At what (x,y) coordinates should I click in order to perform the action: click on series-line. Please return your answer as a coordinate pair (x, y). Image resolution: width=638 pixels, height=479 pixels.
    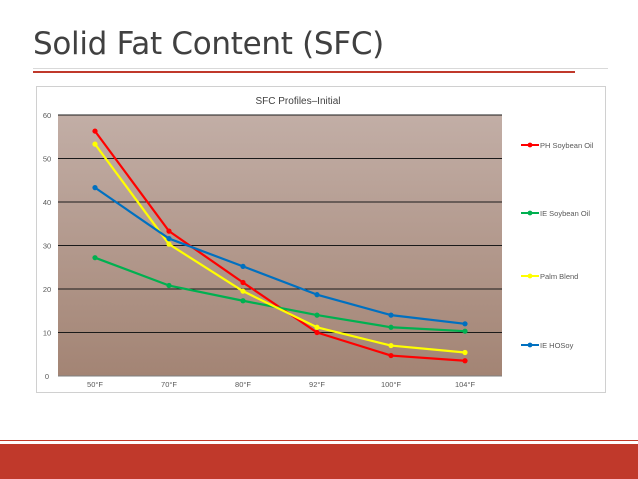
    Looking at the image, I should click on (280, 294).